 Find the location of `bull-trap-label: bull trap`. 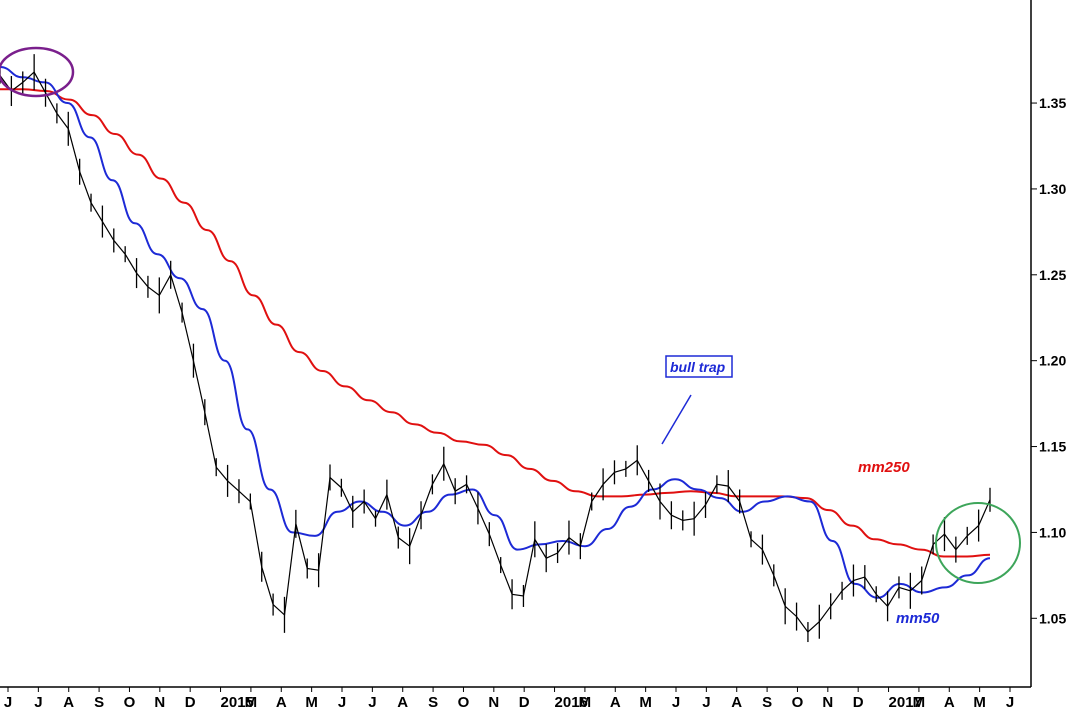

bull-trap-label: bull trap is located at coordinates (698, 367).